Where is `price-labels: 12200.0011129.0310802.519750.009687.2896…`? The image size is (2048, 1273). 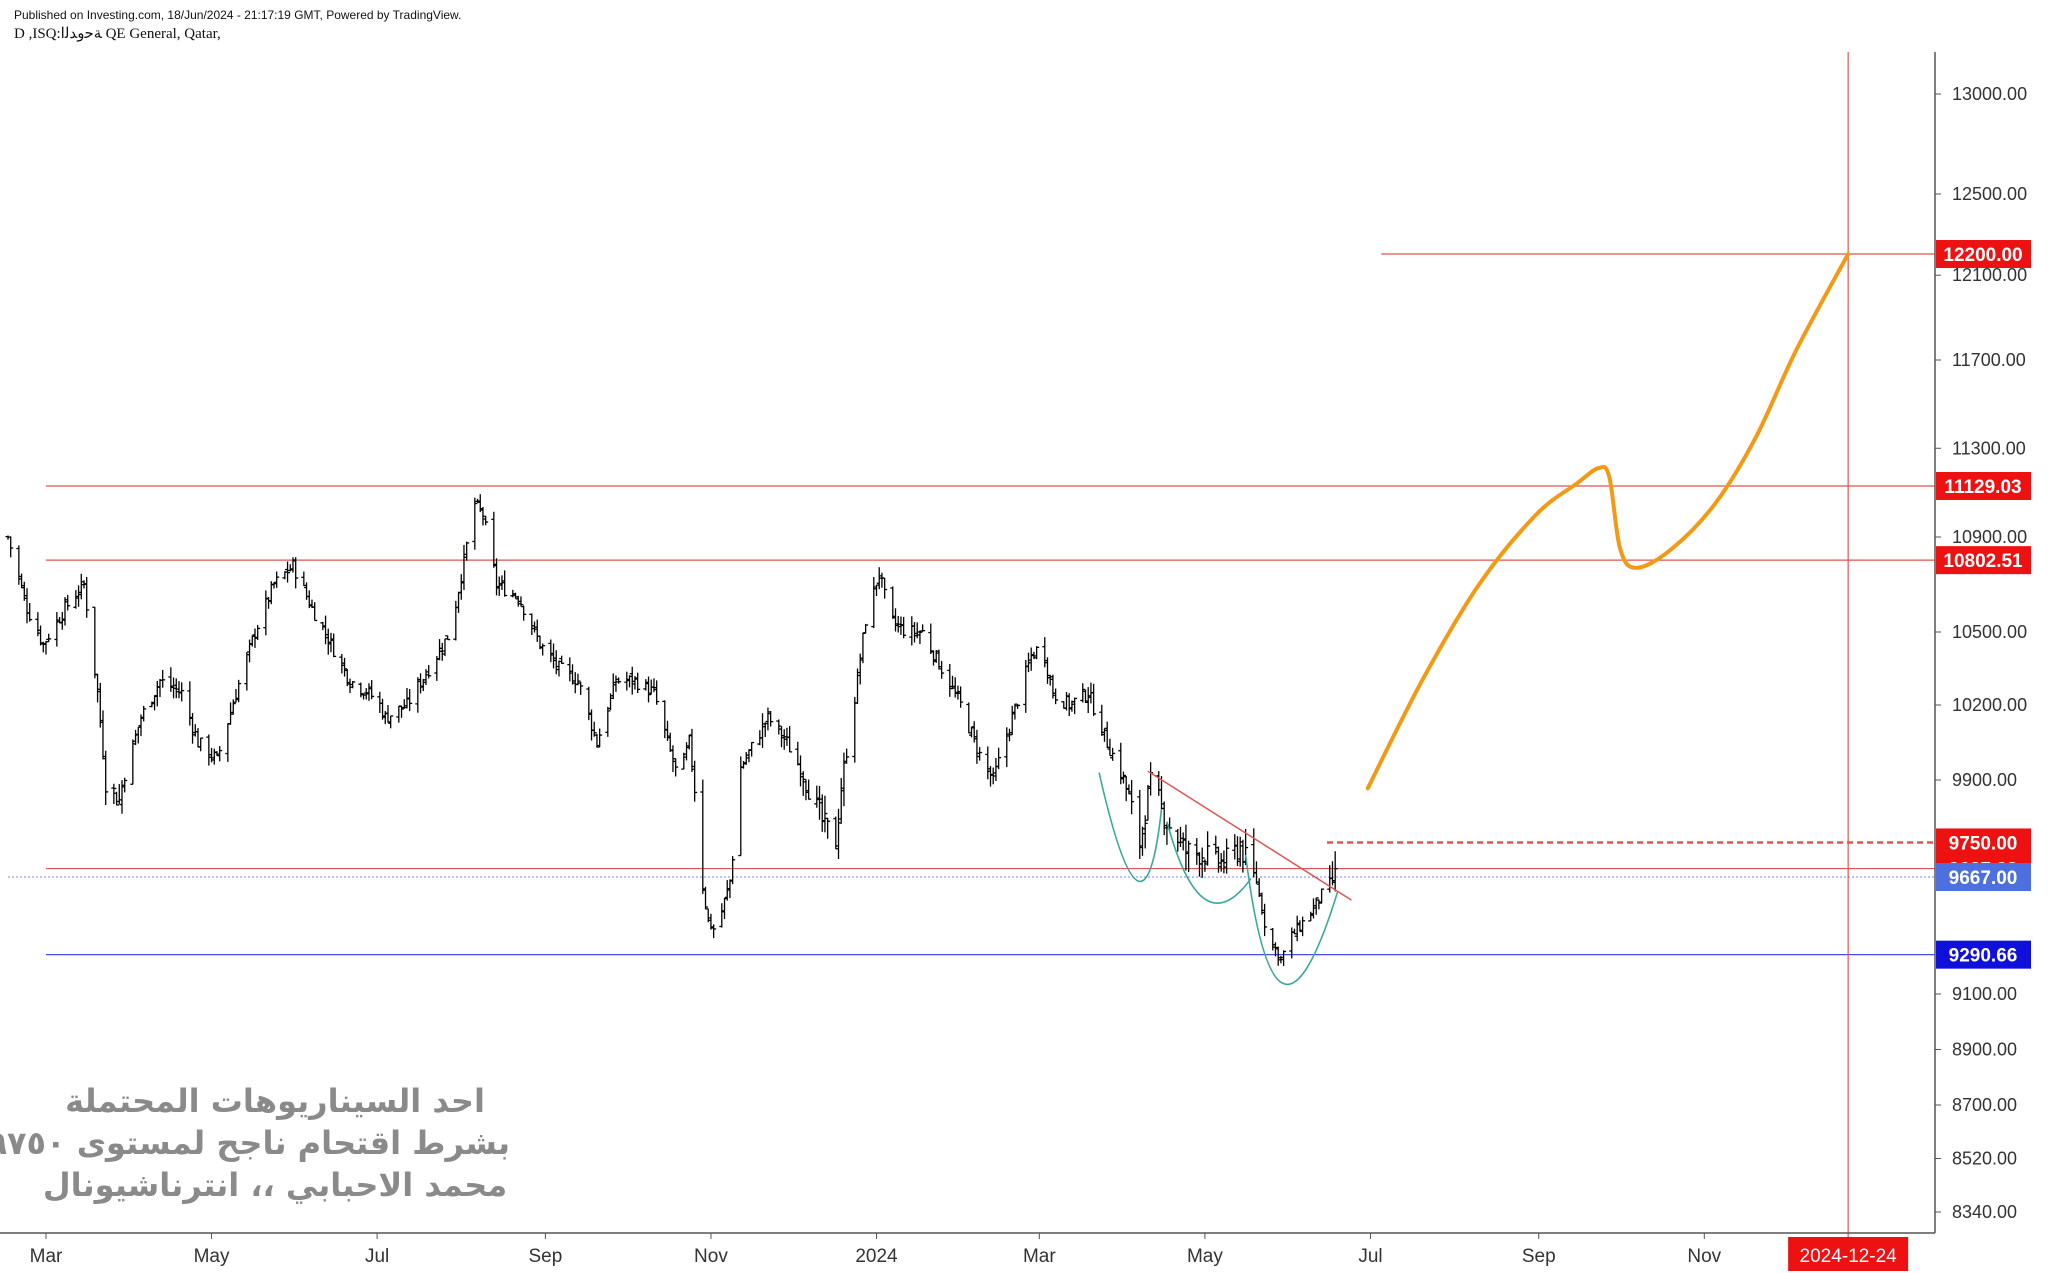
price-labels: 12200.0011129.0310802.519750.009687.2896… is located at coordinates (1909, 755).